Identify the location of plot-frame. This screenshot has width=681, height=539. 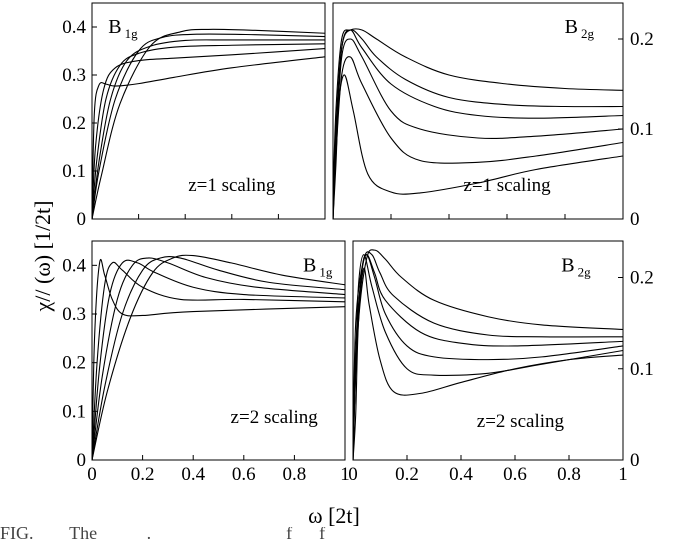
(208, 111).